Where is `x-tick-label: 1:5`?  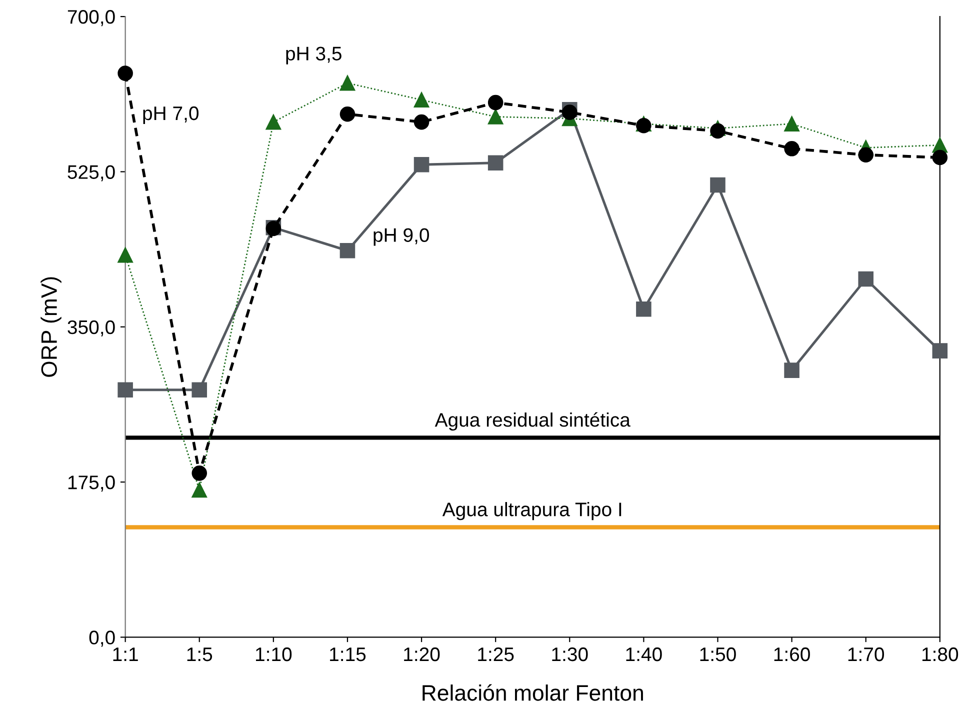 x-tick-label: 1:5 is located at coordinates (199, 655).